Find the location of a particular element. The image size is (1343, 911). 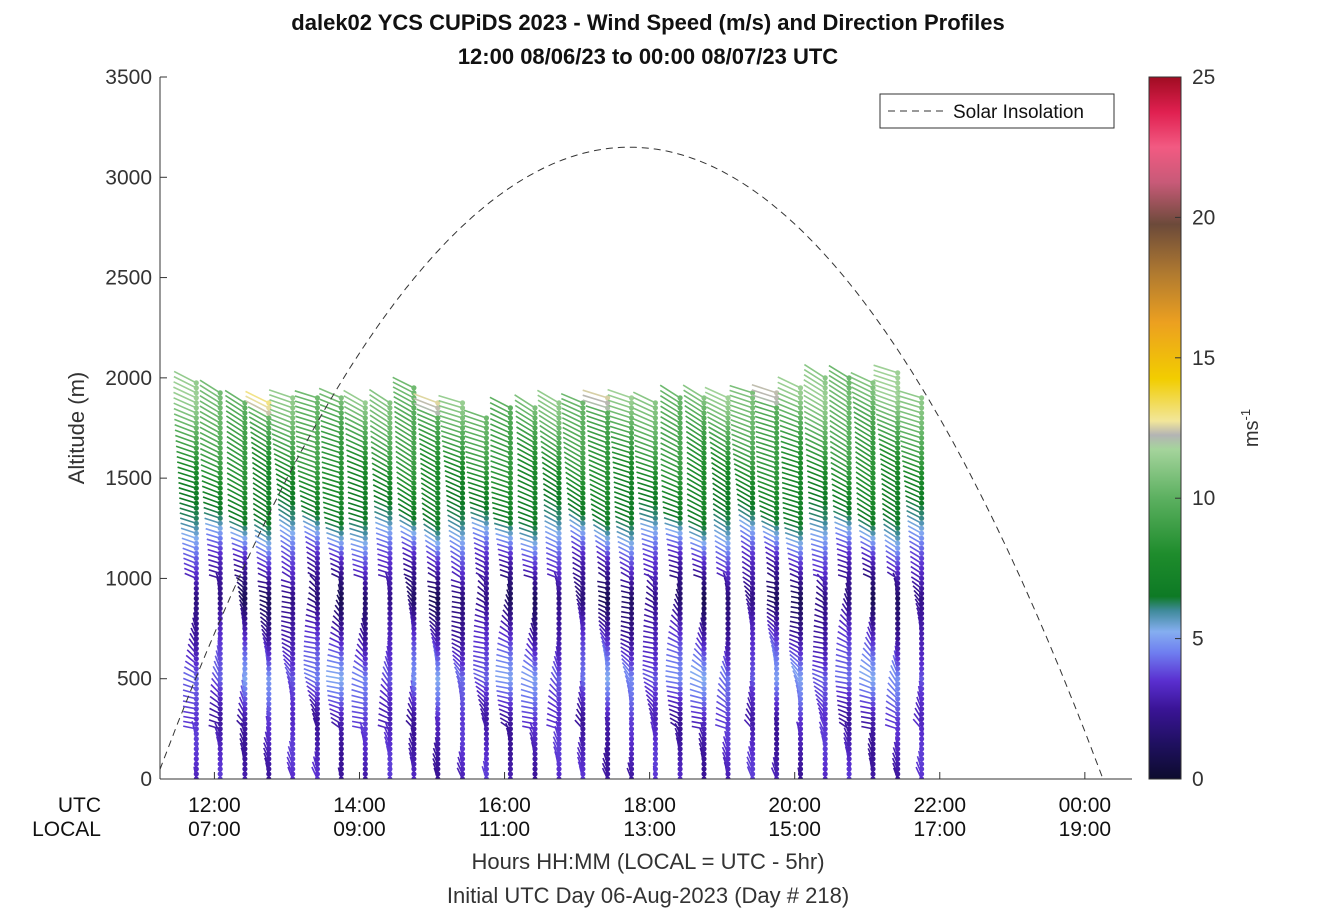

x-tick-label-utc: 16:00 is located at coordinates (504, 805).